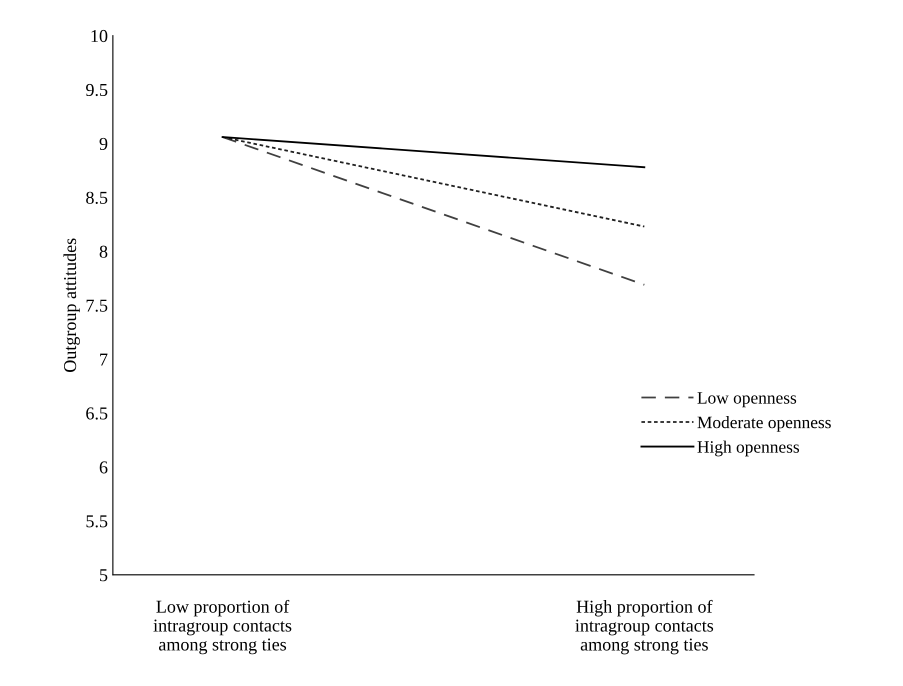  Describe the element at coordinates (97, 306) in the screenshot. I see `y-tick-label: 7.5` at that location.